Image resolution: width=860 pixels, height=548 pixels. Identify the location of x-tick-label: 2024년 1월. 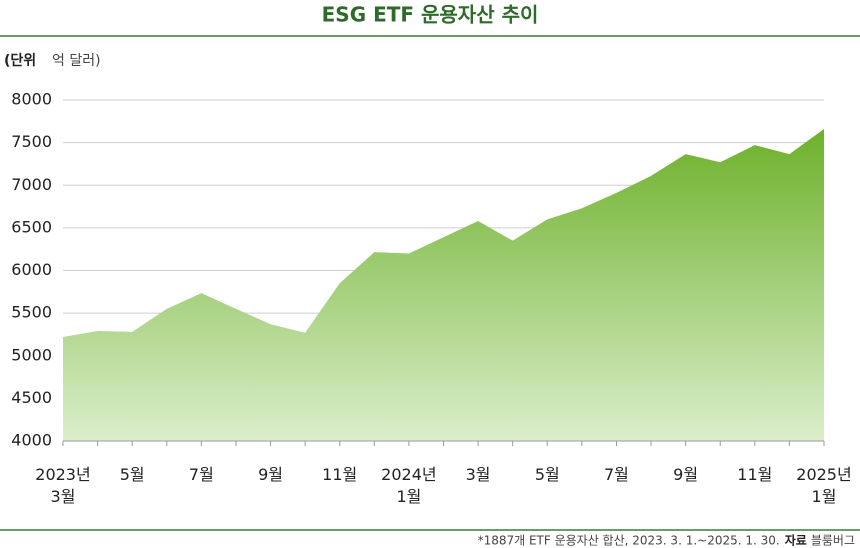
(409, 485).